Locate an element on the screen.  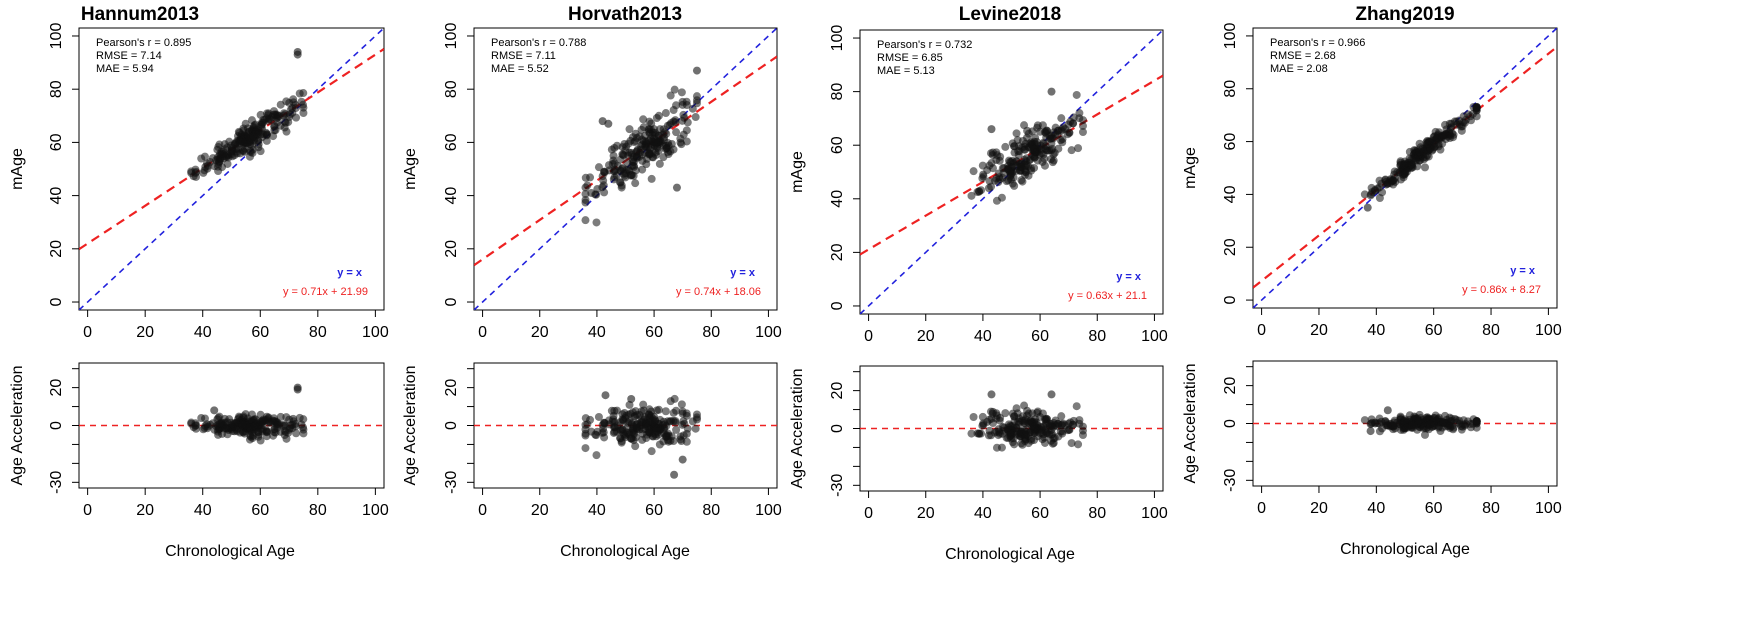
stat-label: Pearson's r = 0.732 is located at coordinates (924, 45).